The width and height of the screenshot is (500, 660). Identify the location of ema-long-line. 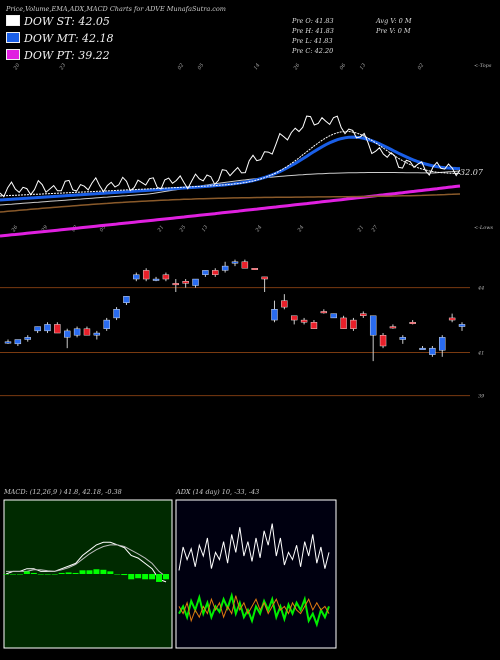
(230, 211).